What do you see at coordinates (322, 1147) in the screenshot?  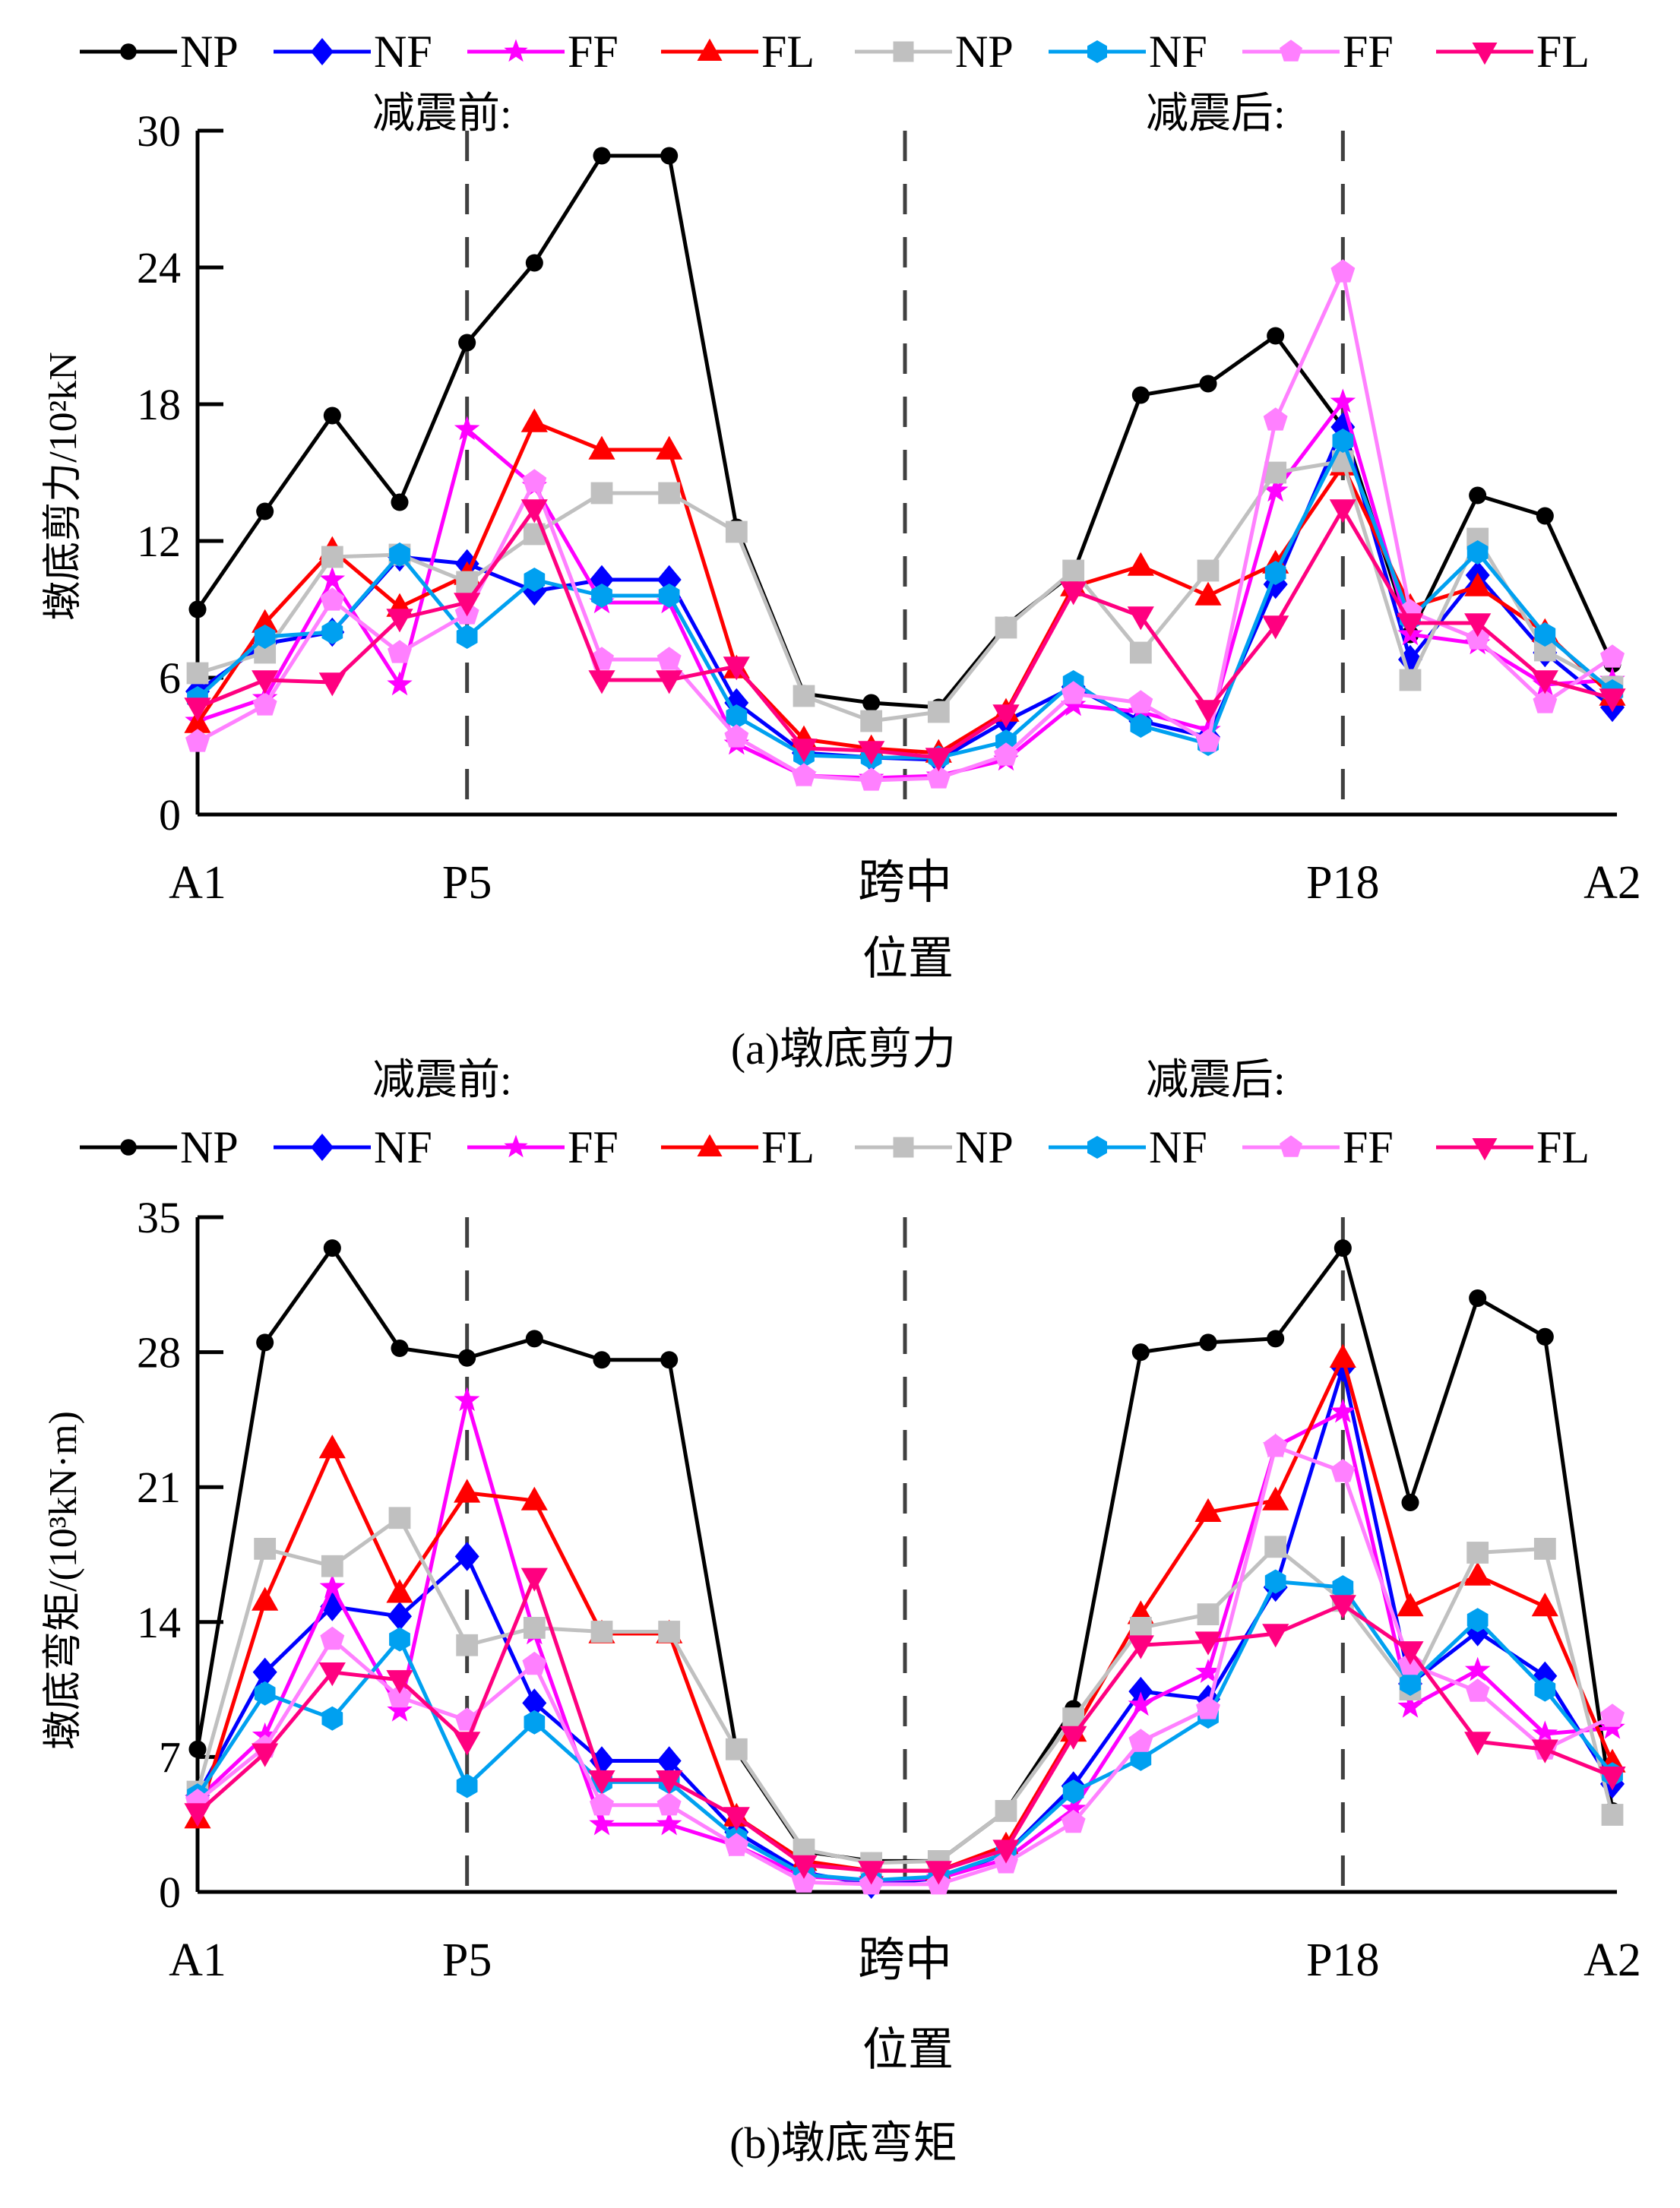 I see `legend-marker-diamond-icon` at bounding box center [322, 1147].